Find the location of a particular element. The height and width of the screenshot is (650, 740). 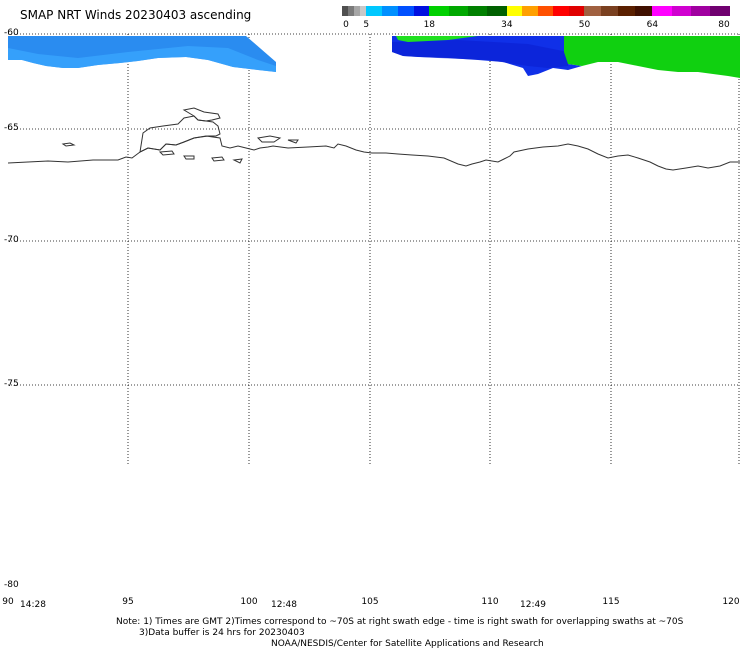

lon-label: 90 is located at coordinates (8, 602).